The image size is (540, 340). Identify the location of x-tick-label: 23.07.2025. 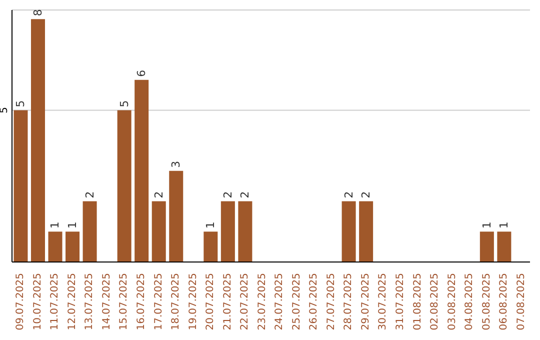
(262, 301).